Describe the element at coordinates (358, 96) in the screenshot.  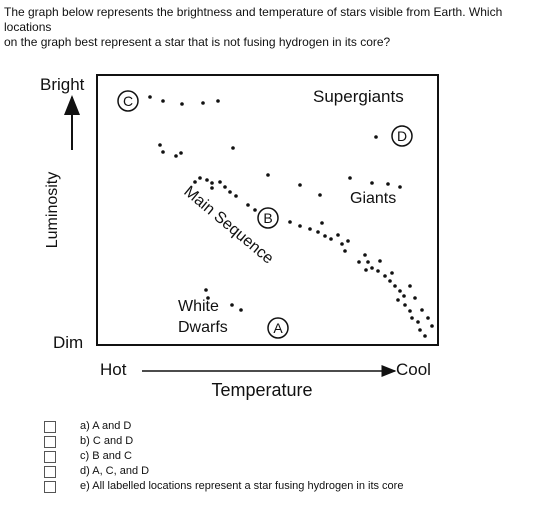
I see `region-label: Supergiants` at that location.